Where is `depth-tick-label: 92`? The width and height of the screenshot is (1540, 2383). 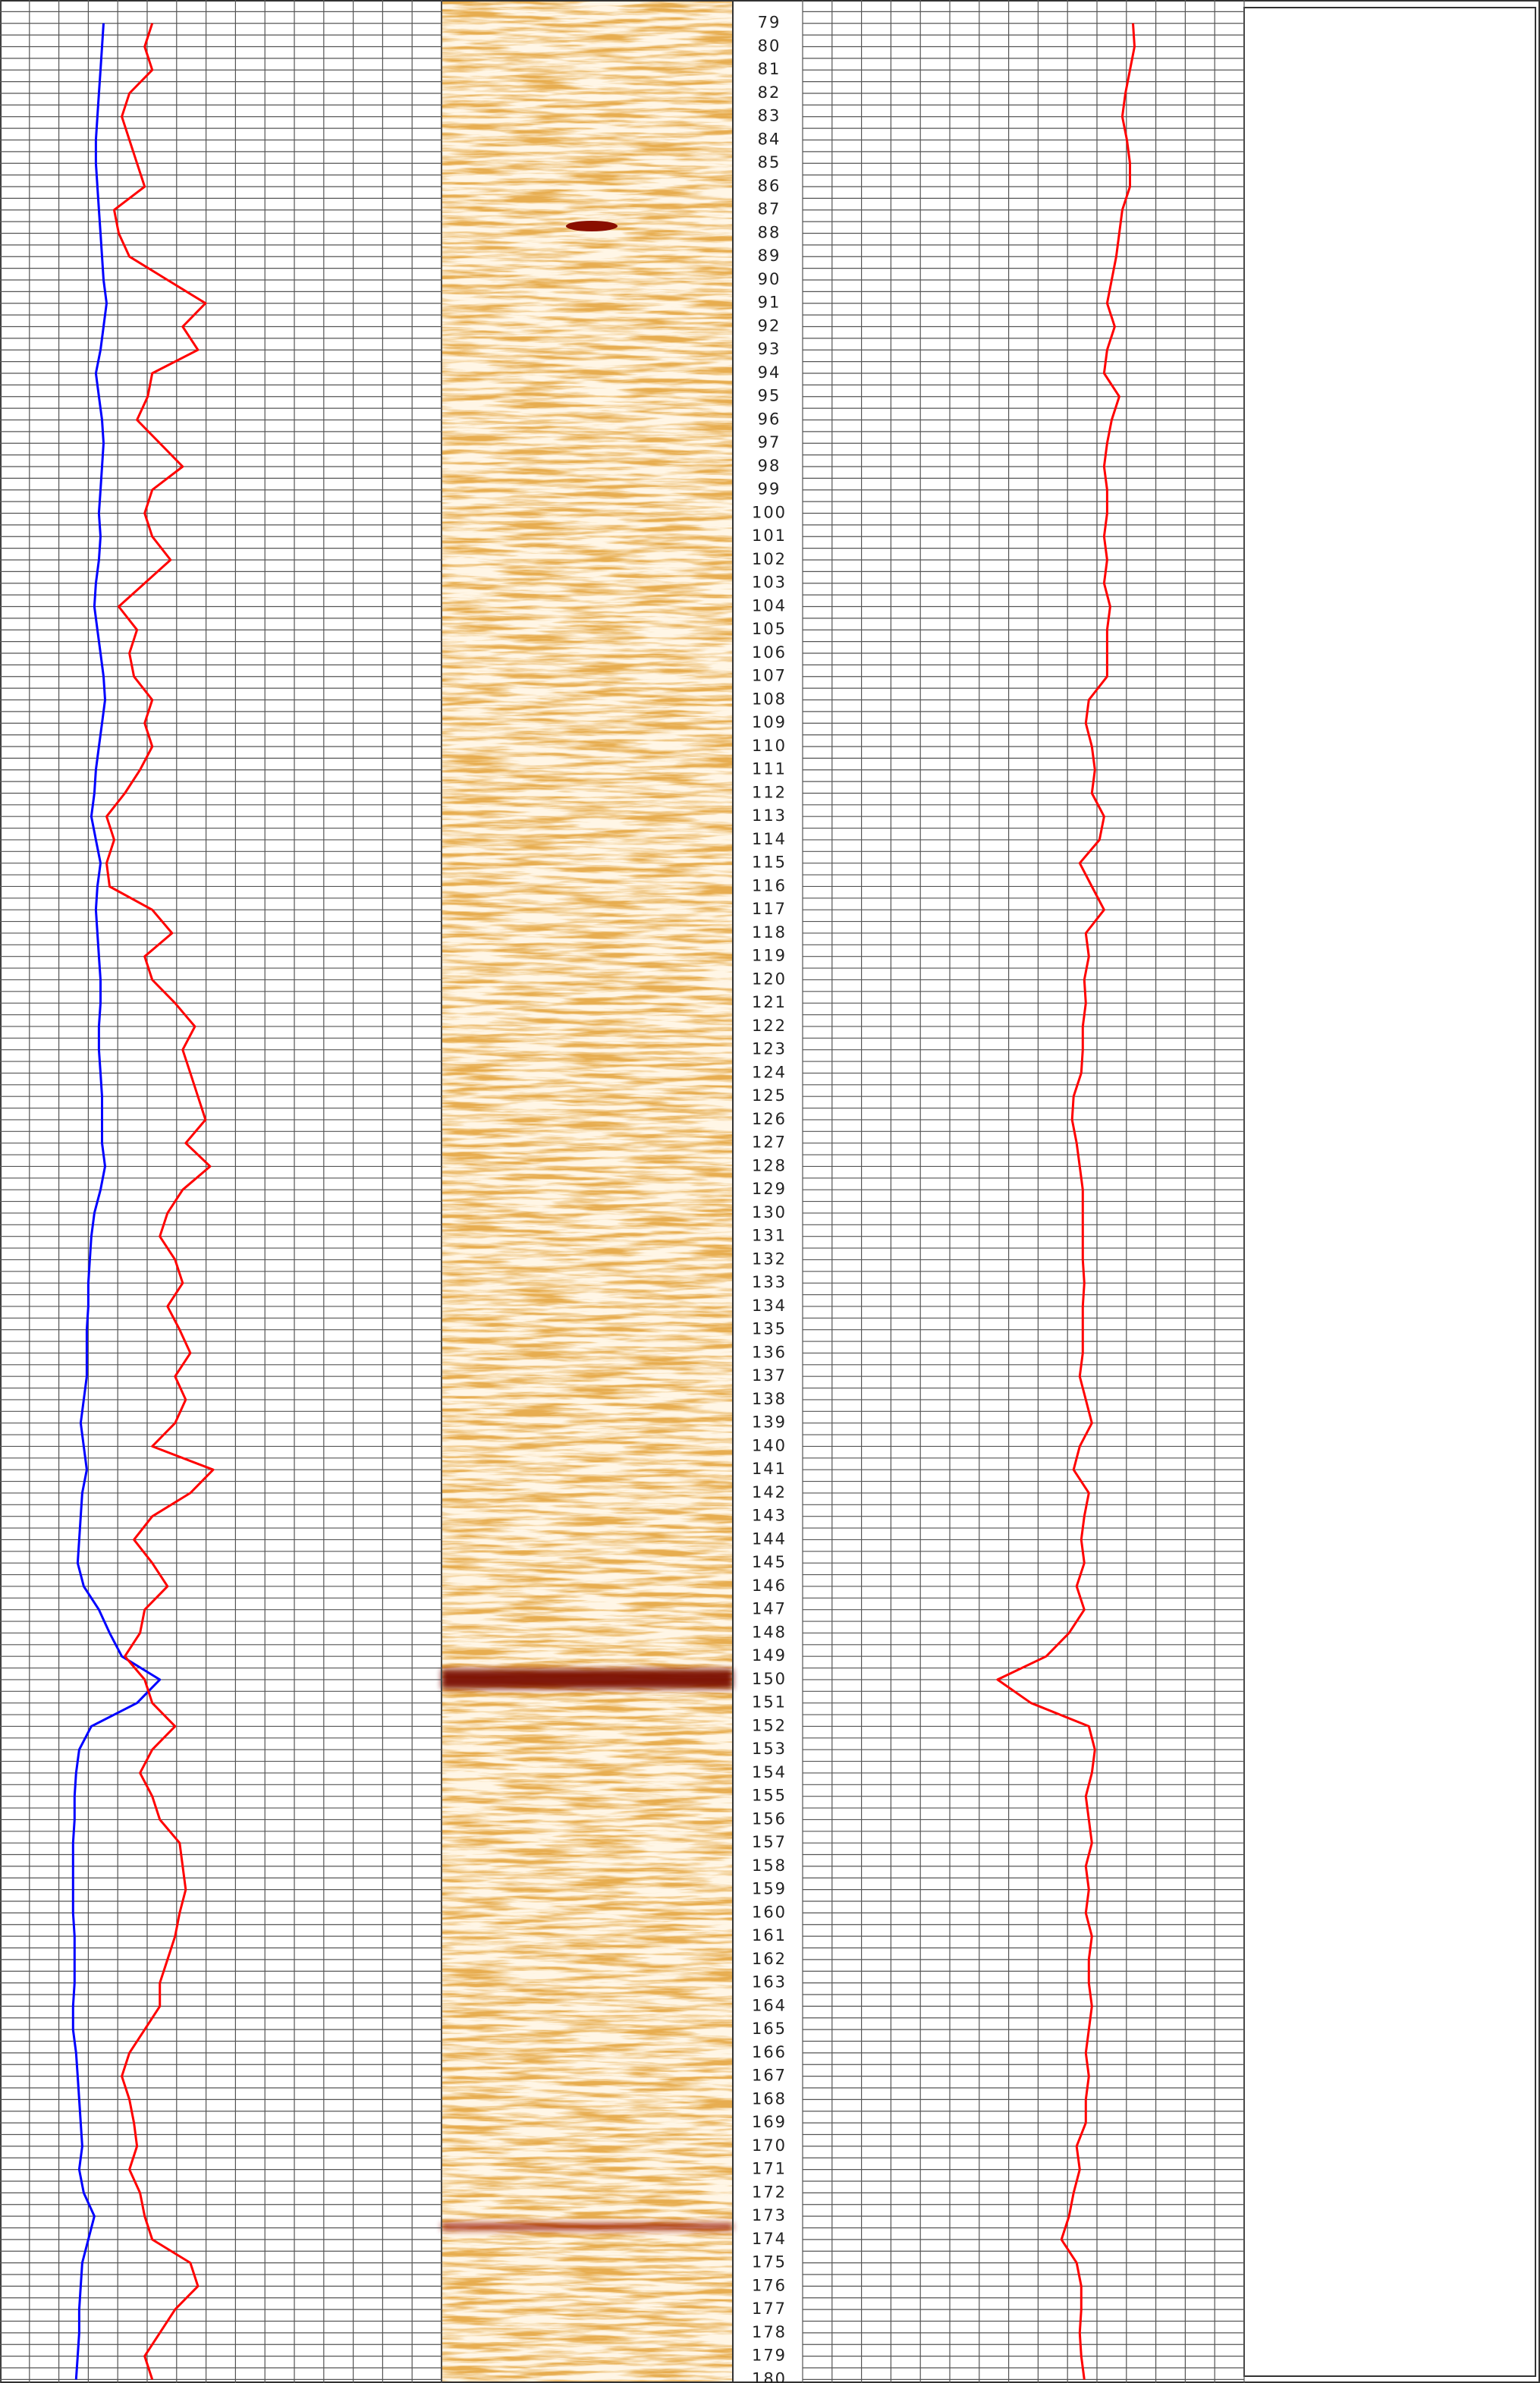 depth-tick-label: 92 is located at coordinates (769, 325).